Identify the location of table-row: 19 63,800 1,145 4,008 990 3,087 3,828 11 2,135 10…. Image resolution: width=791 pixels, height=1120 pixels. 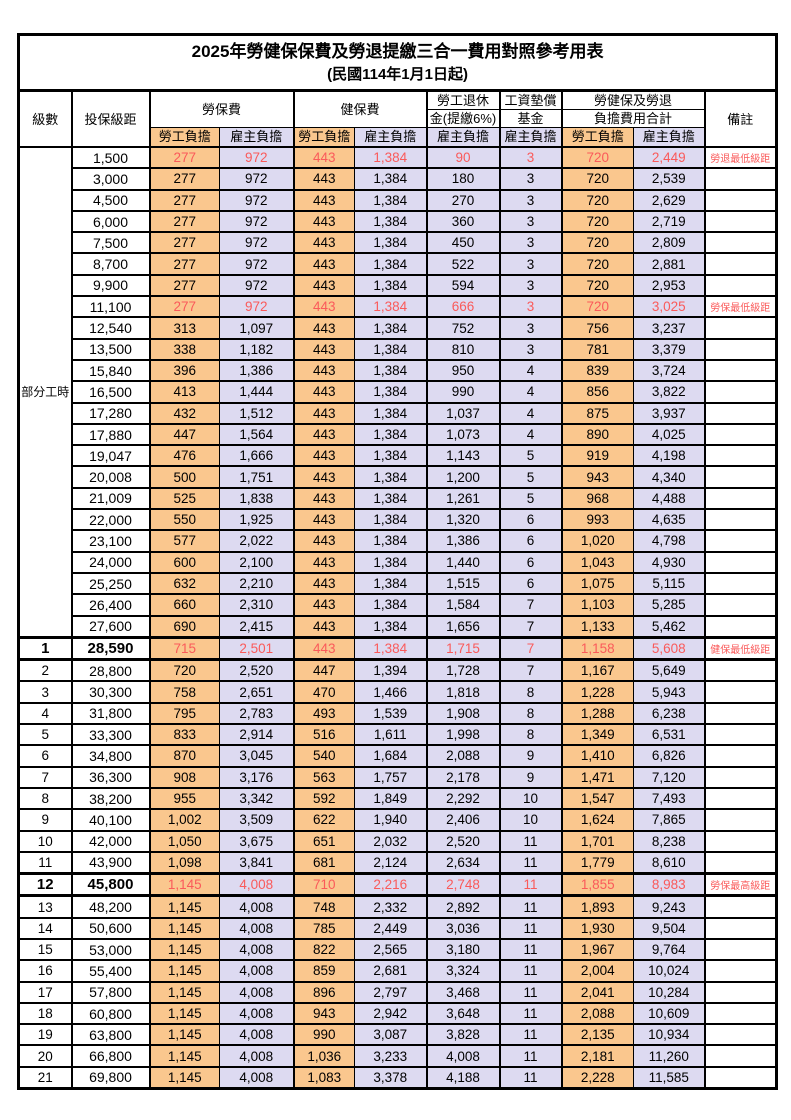
(398, 1035).